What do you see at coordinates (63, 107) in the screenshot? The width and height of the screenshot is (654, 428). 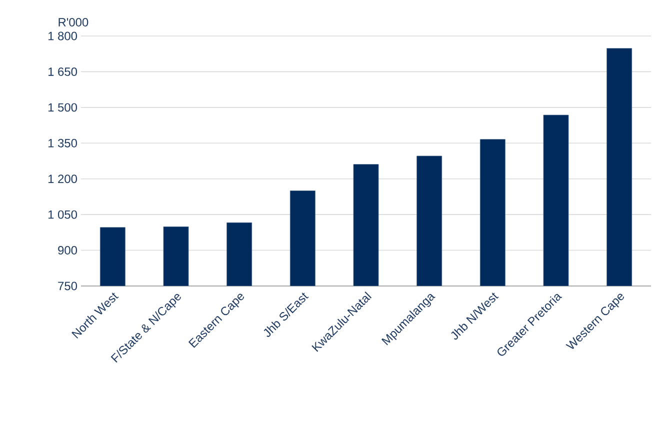 I see `y-tick-label: 1 500` at bounding box center [63, 107].